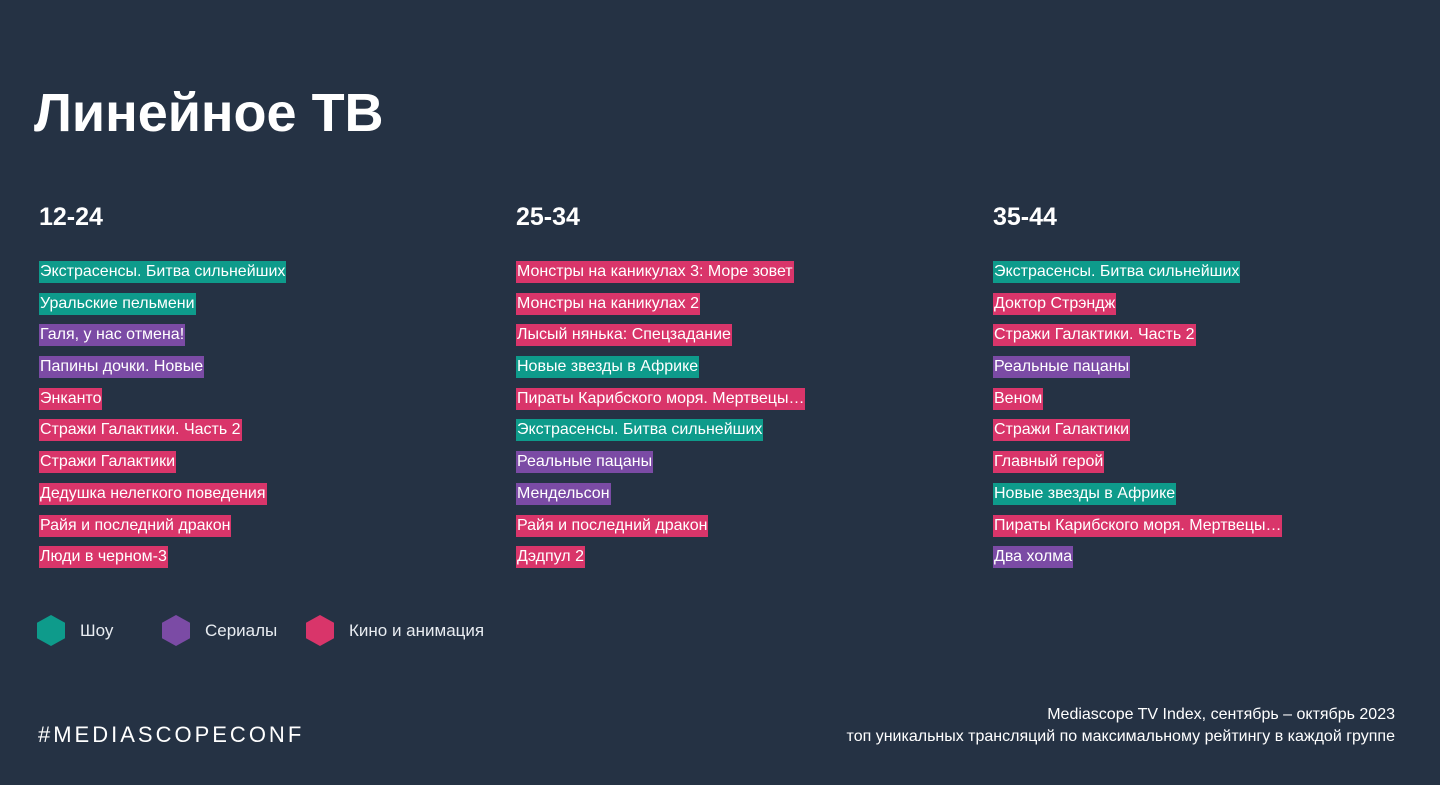  I want to click on page-title: Линейное ТВ, so click(209, 113).